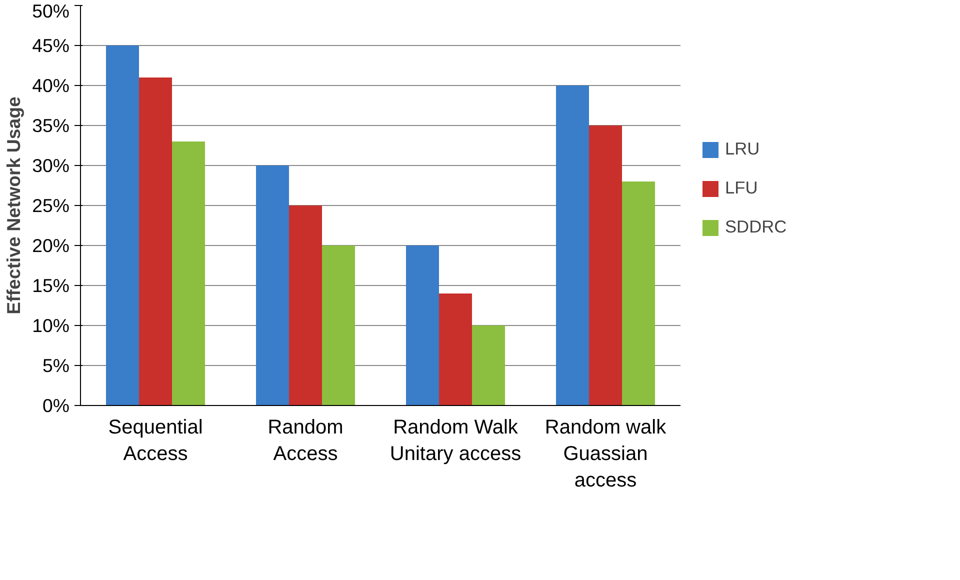 The height and width of the screenshot is (580, 960). What do you see at coordinates (51, 45) in the screenshot?
I see `y-tick-label: 45%` at bounding box center [51, 45].